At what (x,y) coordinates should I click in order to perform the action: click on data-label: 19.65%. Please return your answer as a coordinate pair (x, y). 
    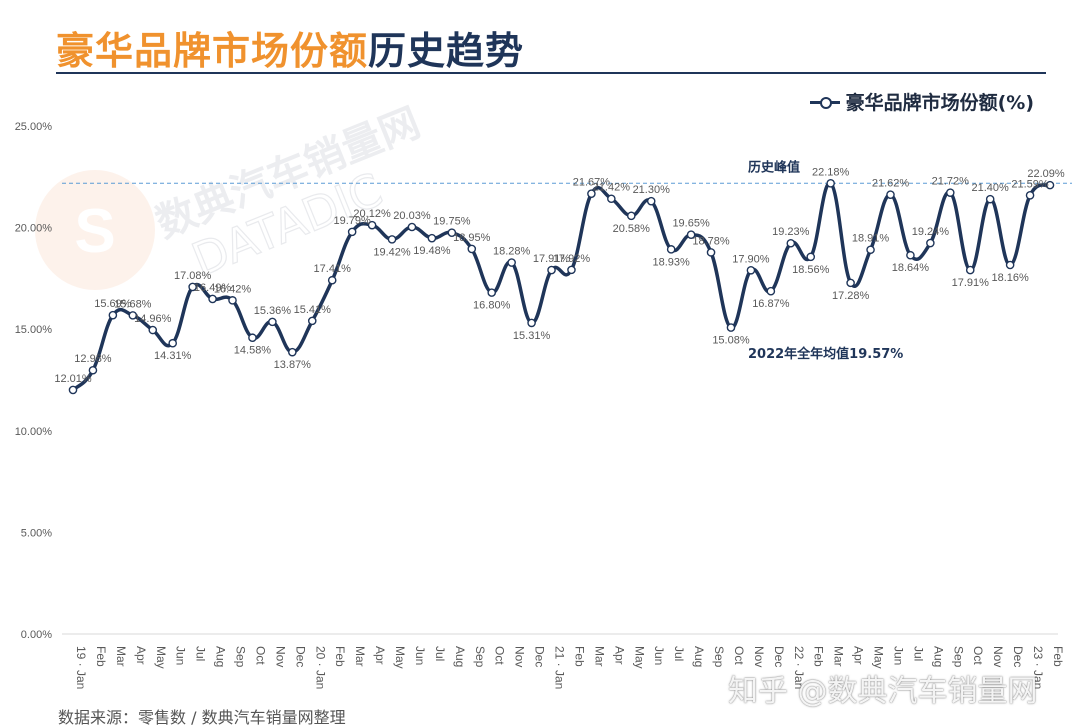
    Looking at the image, I should click on (691, 224).